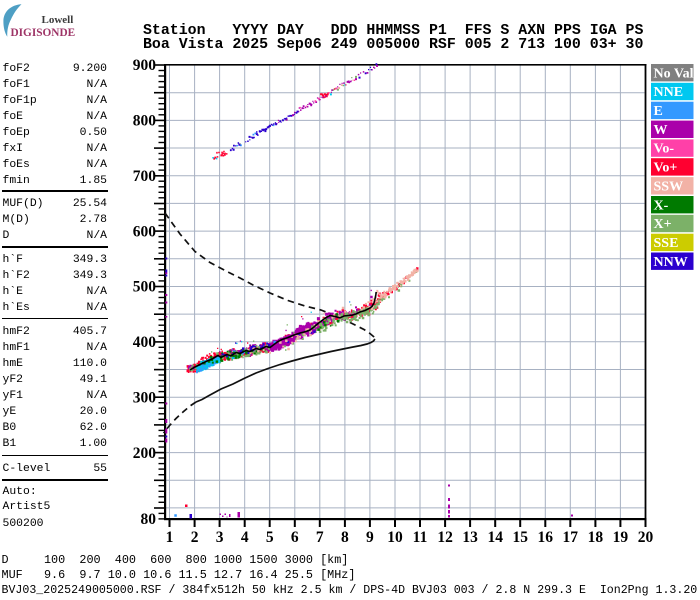  What do you see at coordinates (149, 519) in the screenshot?
I see `svg-text: 80` at bounding box center [149, 519].